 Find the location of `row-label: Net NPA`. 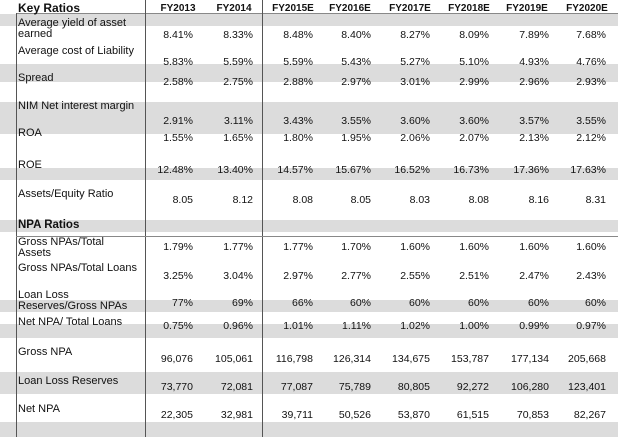

row-label: Net NPA is located at coordinates (39, 409).